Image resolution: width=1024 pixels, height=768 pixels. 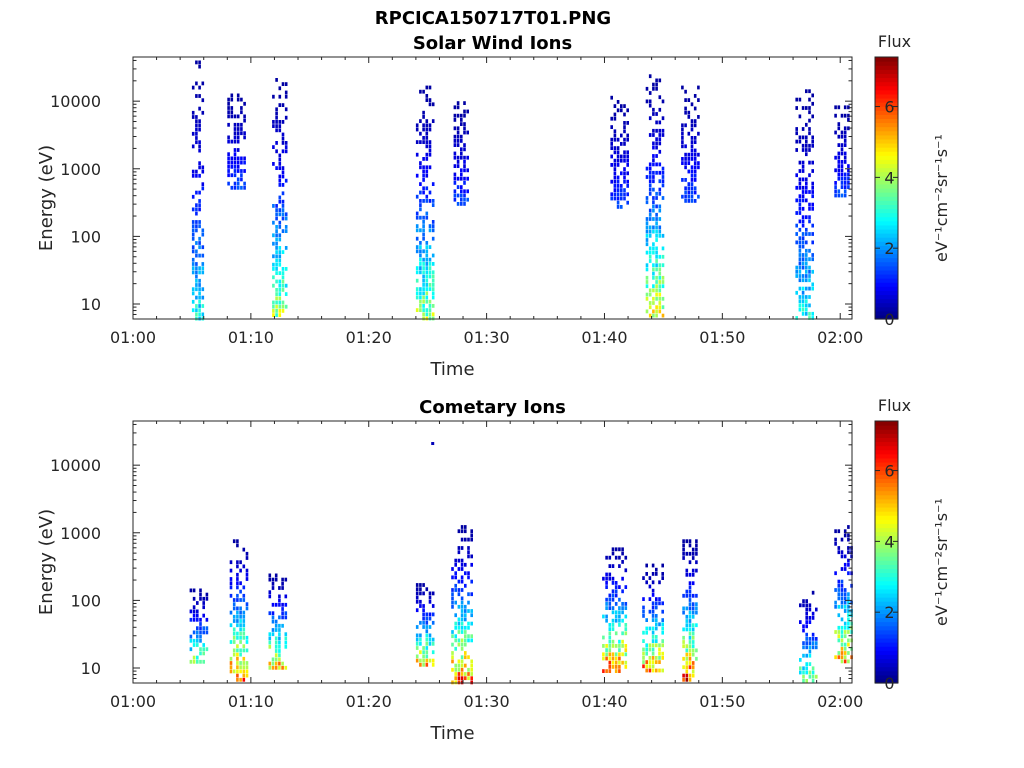 What do you see at coordinates (80, 533) in the screenshot?
I see `y-tick-label: 1000` at bounding box center [80, 533].